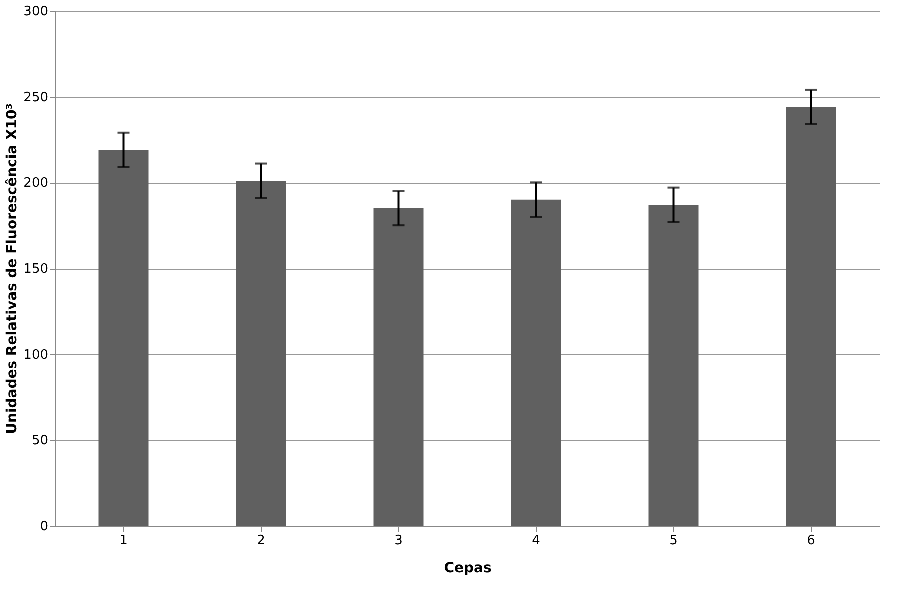 The height and width of the screenshot is (594, 899). Describe the element at coordinates (36, 355) in the screenshot. I see `y-tick-label: 100` at that location.